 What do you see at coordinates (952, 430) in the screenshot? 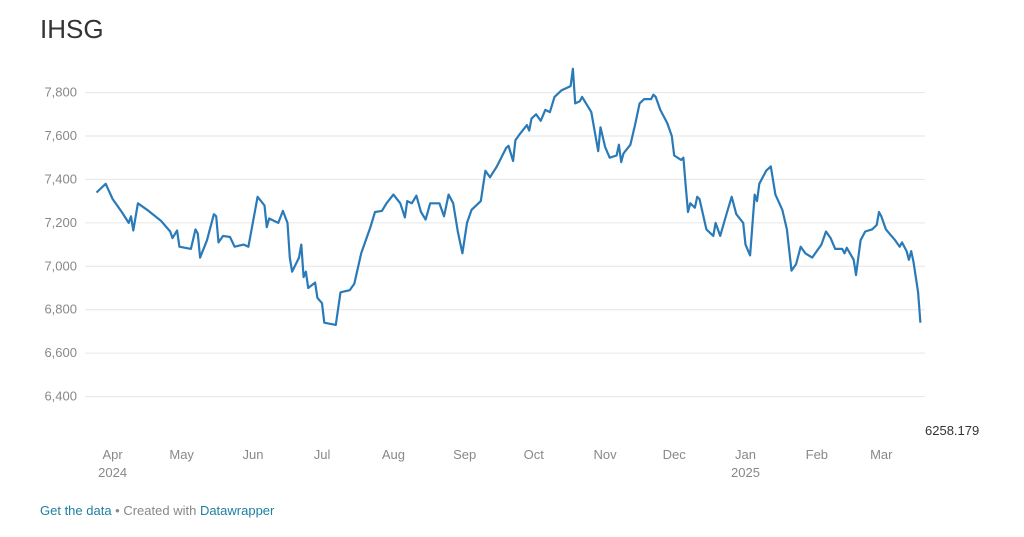
I see `end-value-label: 6258.179` at bounding box center [952, 430].